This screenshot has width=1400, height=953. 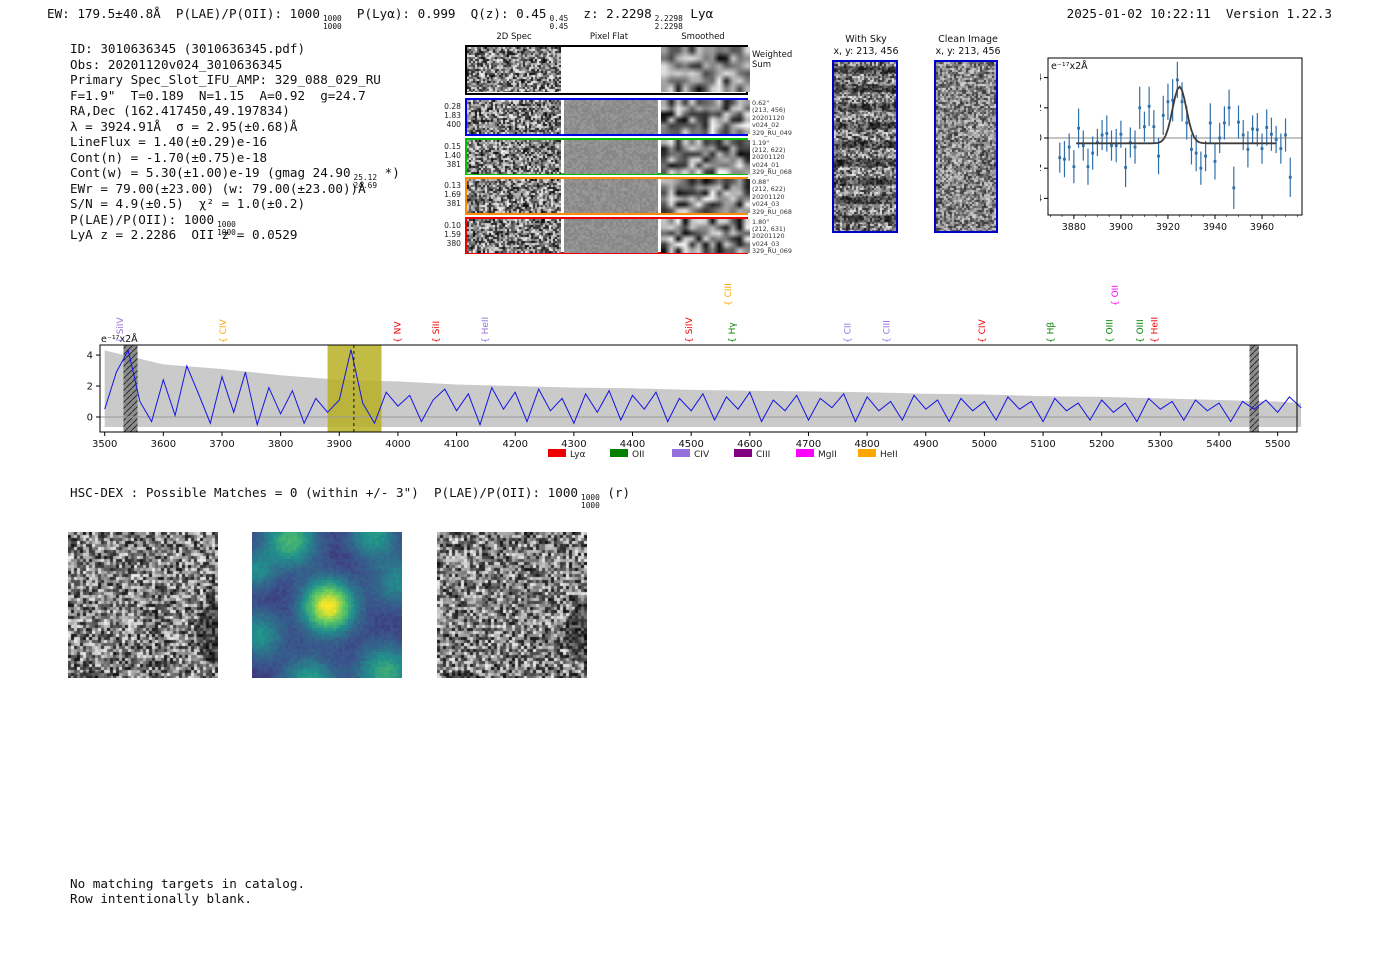 I want to click on spectrum-y-tick: 0, so click(x=90, y=417).